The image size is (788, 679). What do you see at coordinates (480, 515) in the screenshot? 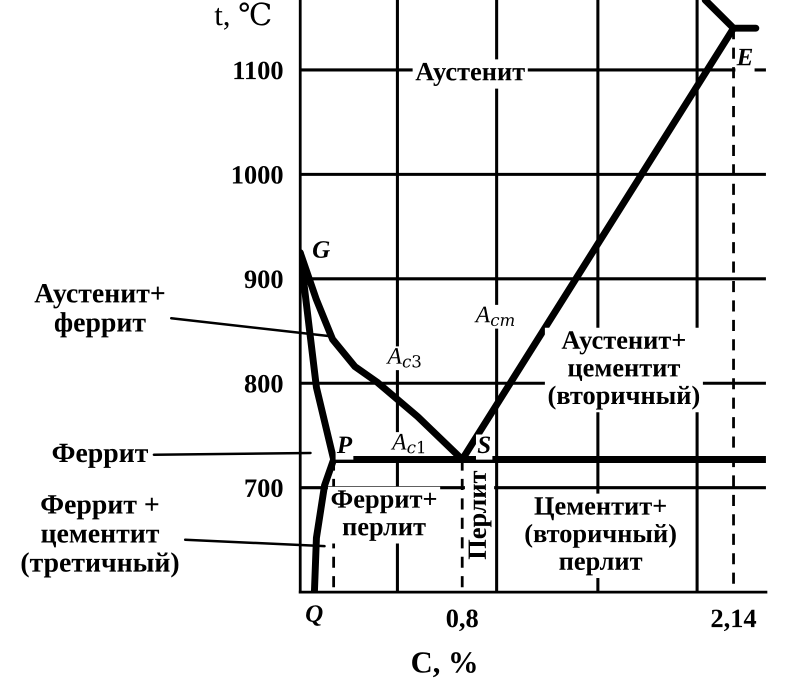
I see `annotation: Перлит` at bounding box center [480, 515].